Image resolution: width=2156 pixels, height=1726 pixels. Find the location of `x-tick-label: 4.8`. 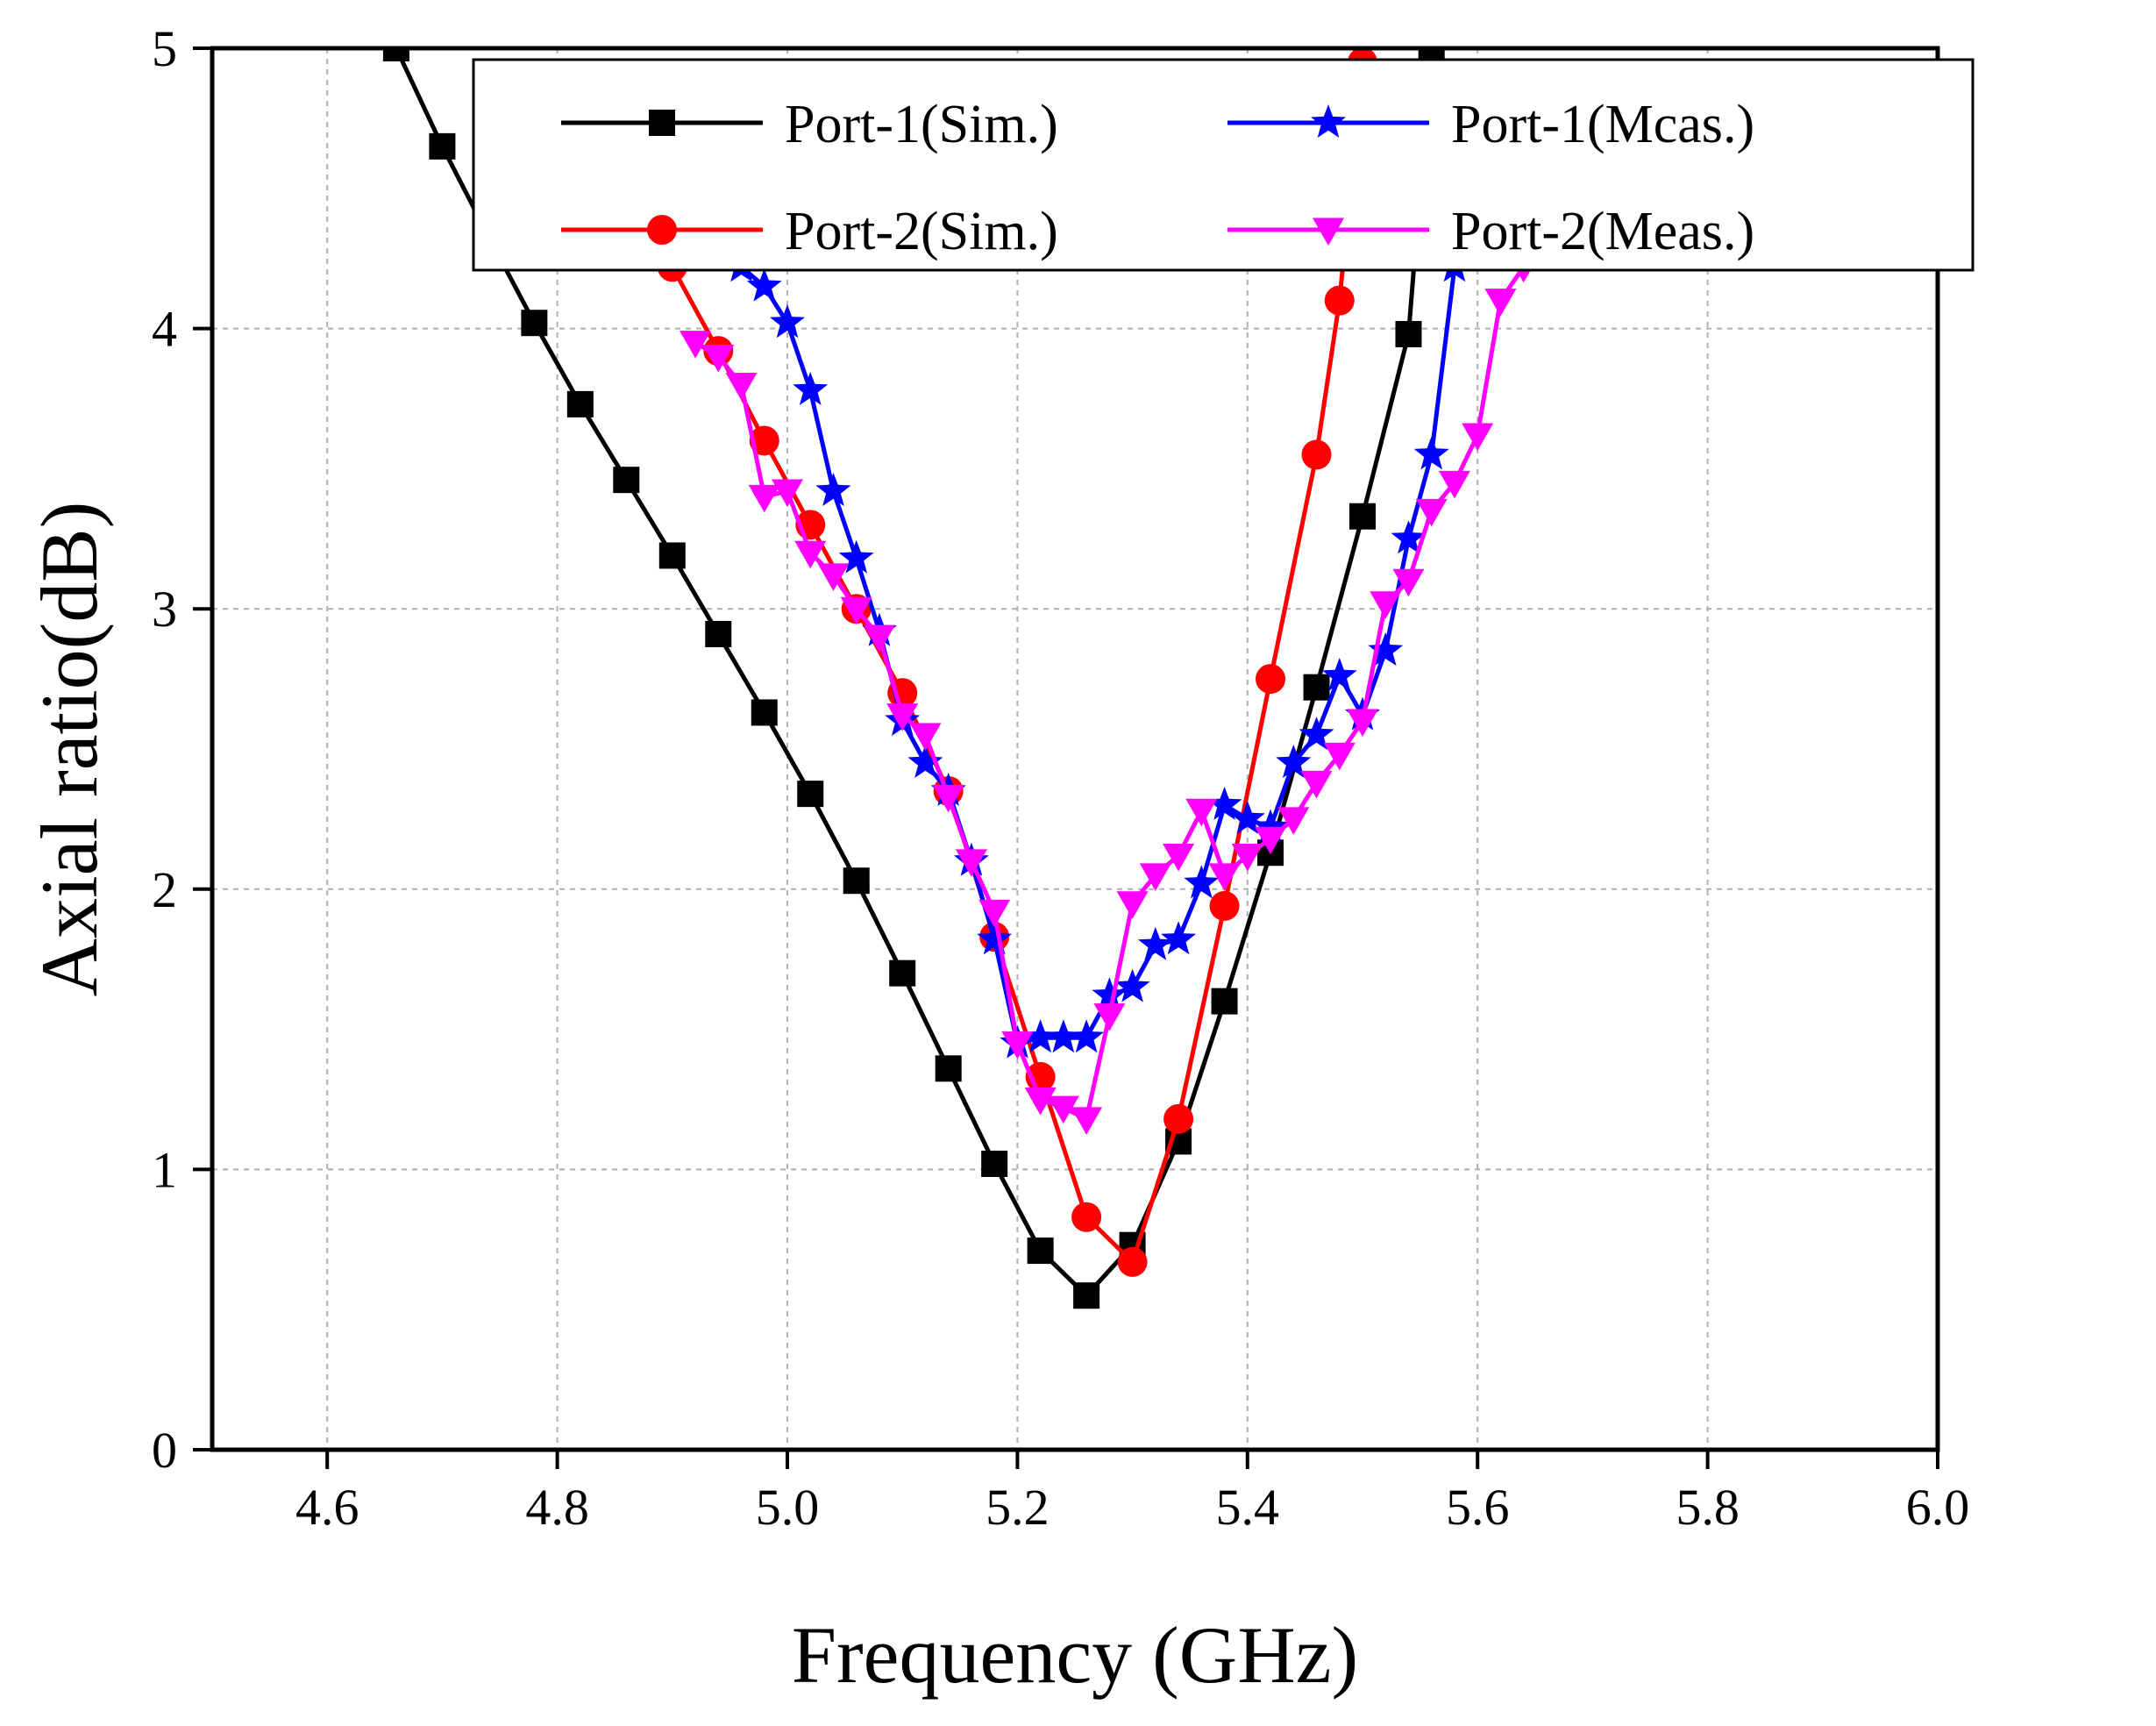

x-tick-label: 4.8 is located at coordinates (557, 1507).